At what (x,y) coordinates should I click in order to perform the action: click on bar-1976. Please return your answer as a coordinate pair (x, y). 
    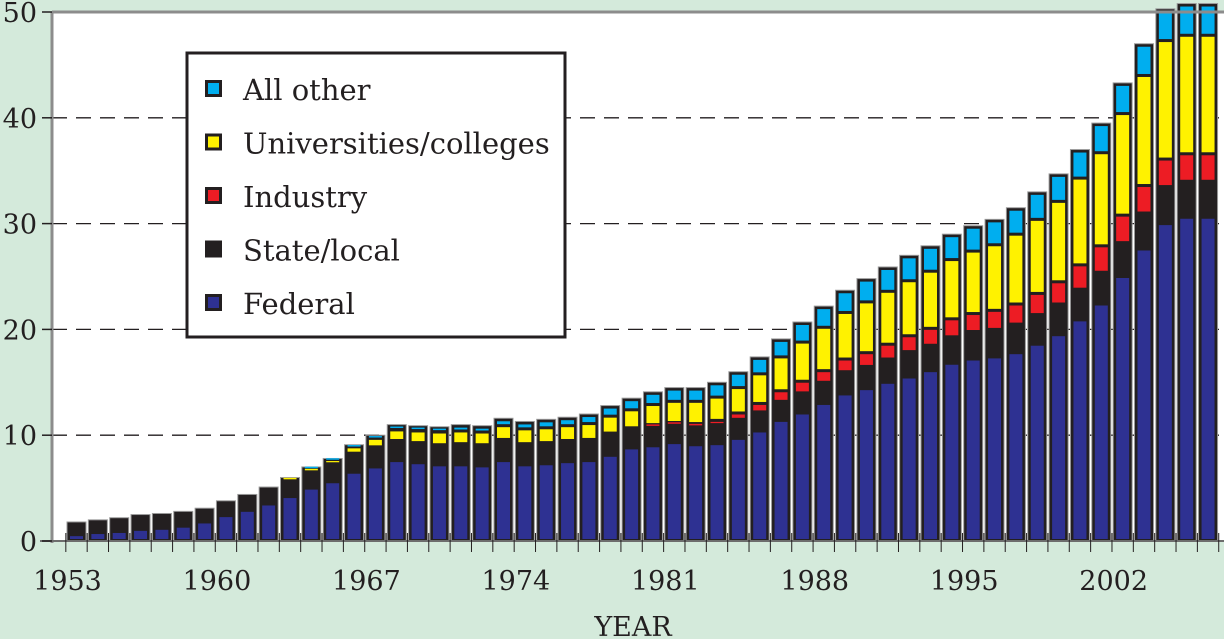
    Looking at the image, I should click on (567, 479).